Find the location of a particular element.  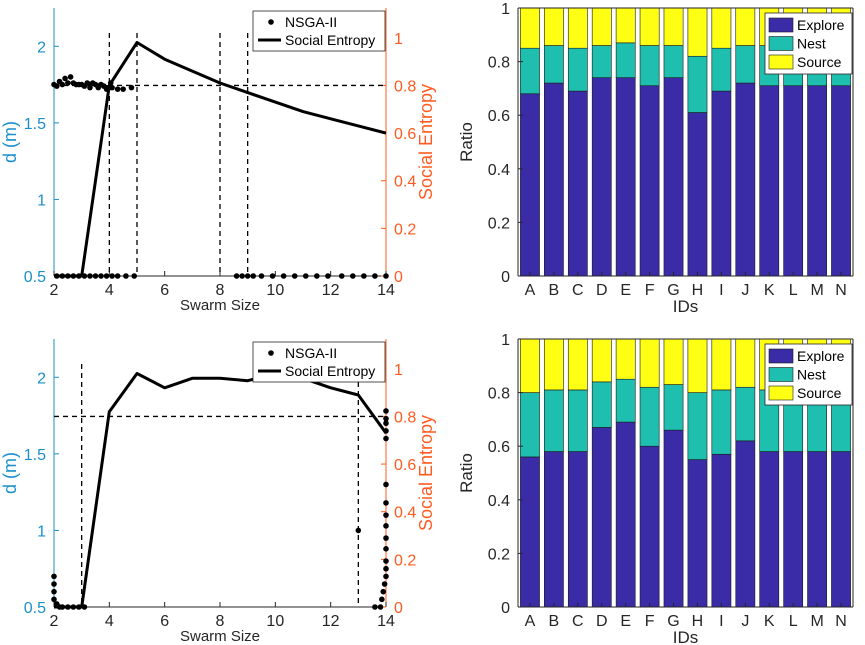

x-tick-label: 10 is located at coordinates (275, 621).